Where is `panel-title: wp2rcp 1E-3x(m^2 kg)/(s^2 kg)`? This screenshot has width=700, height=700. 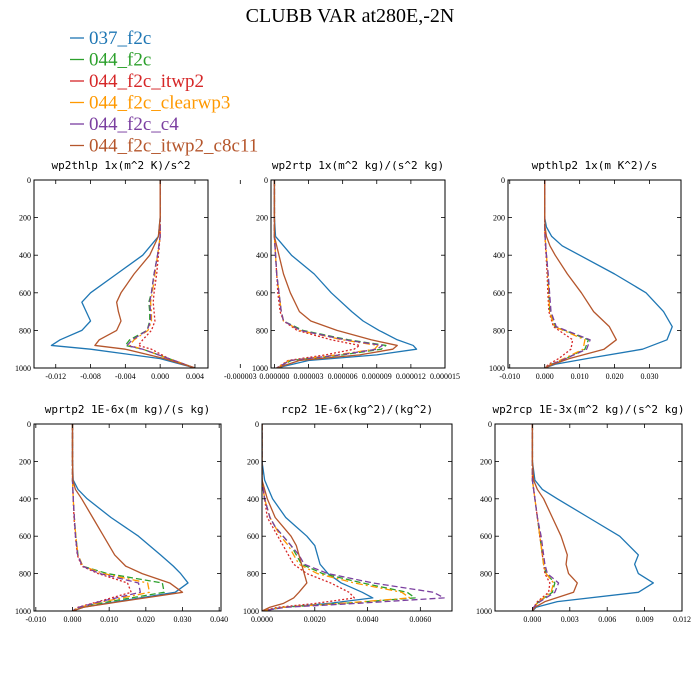 panel-title: wp2rcp 1E-3x(m^2 kg)/(s^2 kg) is located at coordinates (588, 409).